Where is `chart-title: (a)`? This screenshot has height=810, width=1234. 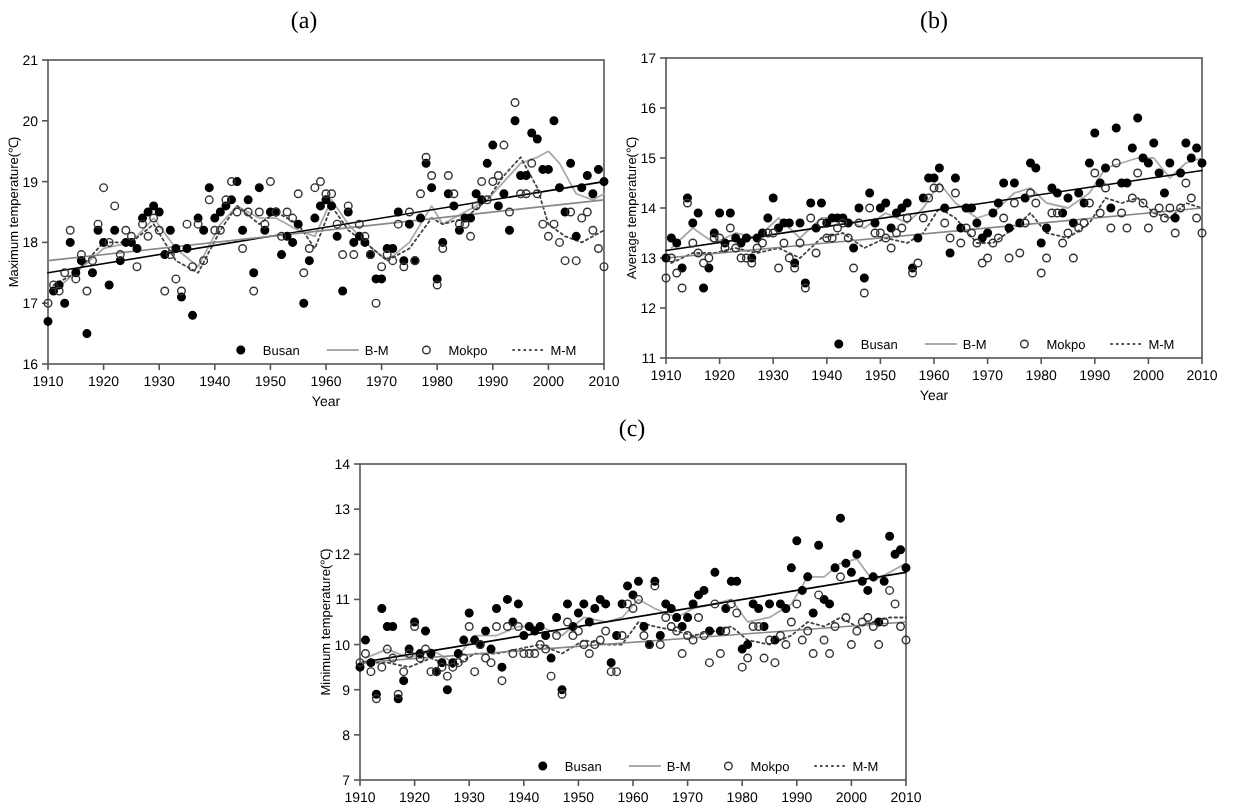
chart-title: (a) is located at coordinates (304, 20).